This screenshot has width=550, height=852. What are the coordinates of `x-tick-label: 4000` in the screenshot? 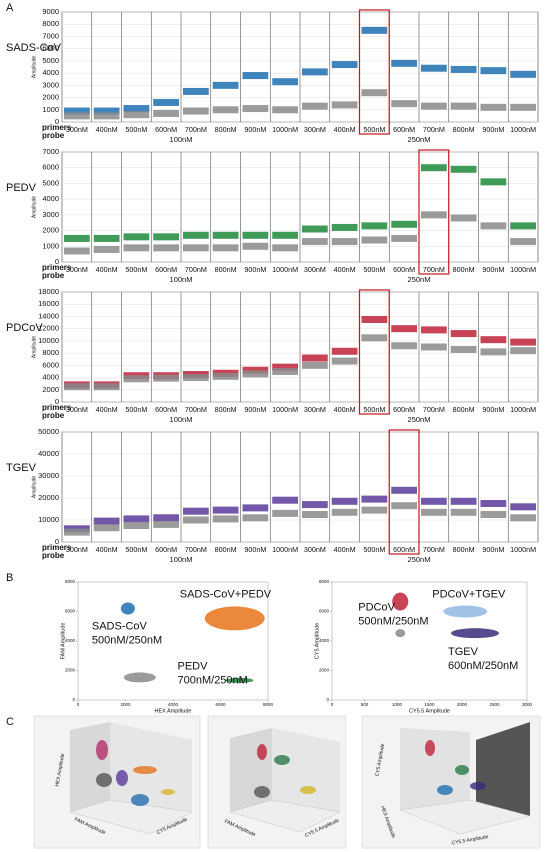 It's located at (173, 704).